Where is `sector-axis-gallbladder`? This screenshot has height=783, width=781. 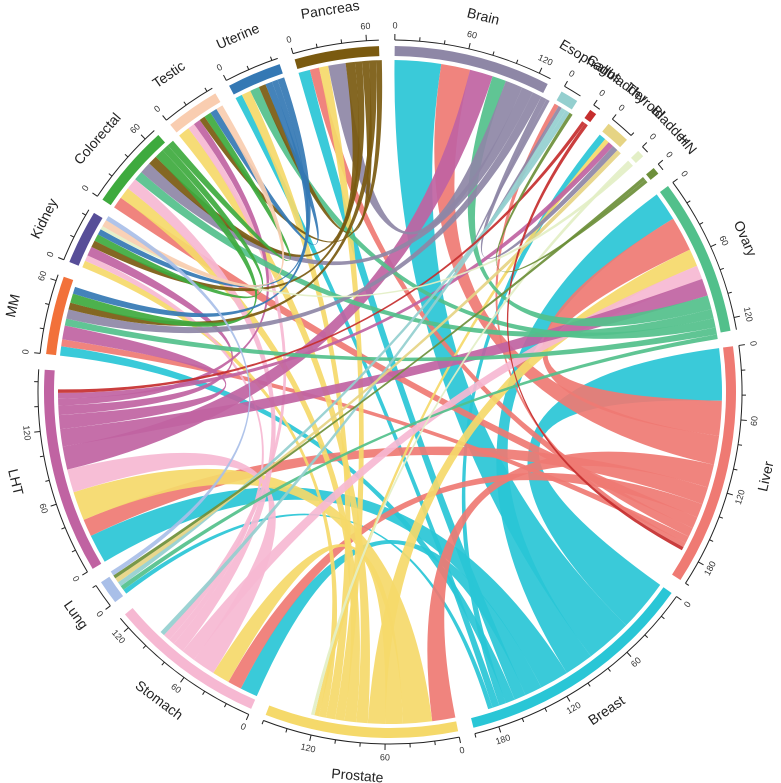
sector-axis-gallbladder is located at coordinates (597, 107).